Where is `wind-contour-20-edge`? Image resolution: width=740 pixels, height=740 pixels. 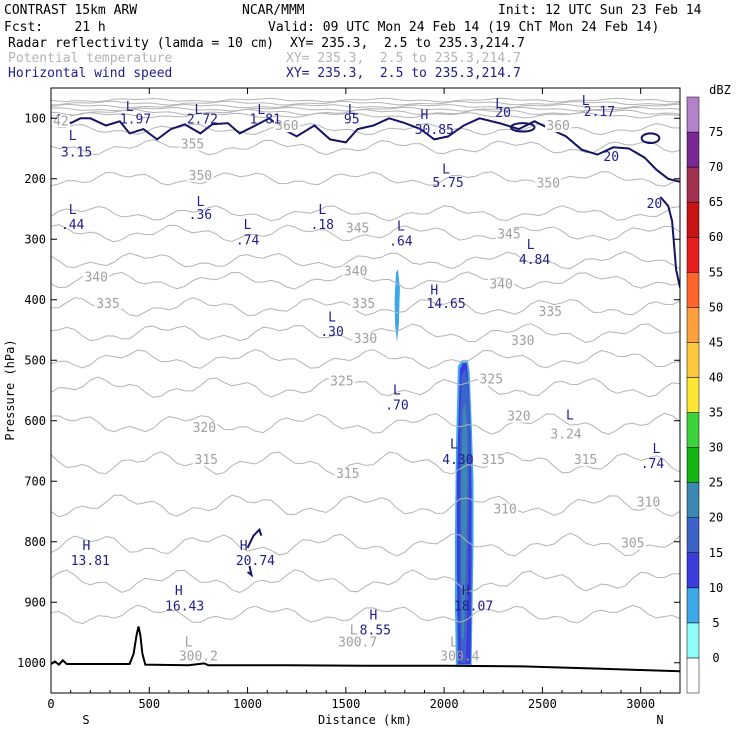
wind-contour-20-edge is located at coordinates (669, 242).